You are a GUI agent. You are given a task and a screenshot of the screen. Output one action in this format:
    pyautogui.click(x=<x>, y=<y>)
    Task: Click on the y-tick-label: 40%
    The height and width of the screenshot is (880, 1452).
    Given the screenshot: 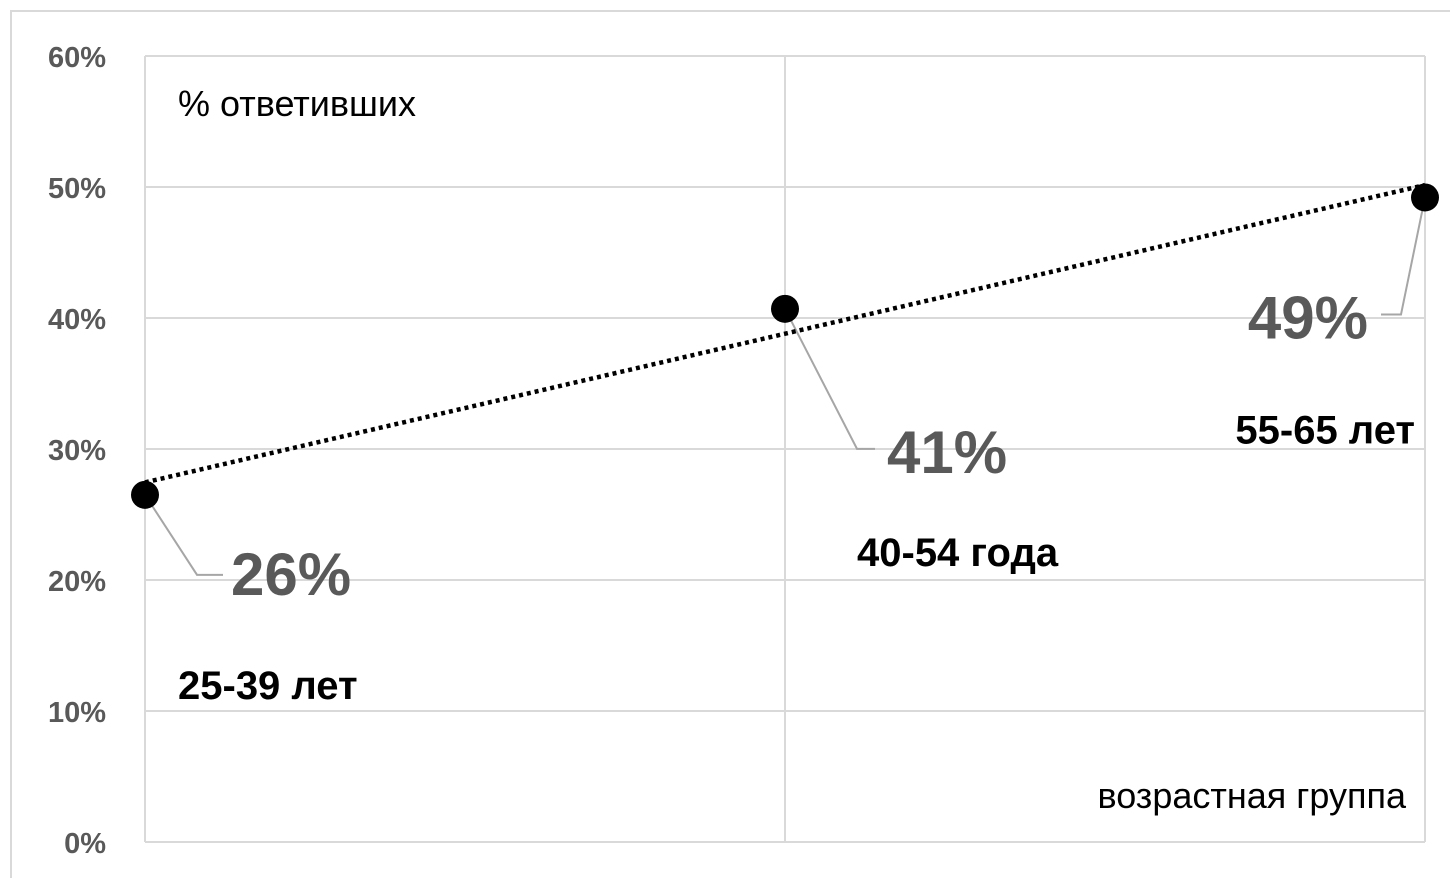 What is the action you would take?
    pyautogui.click(x=77, y=320)
    